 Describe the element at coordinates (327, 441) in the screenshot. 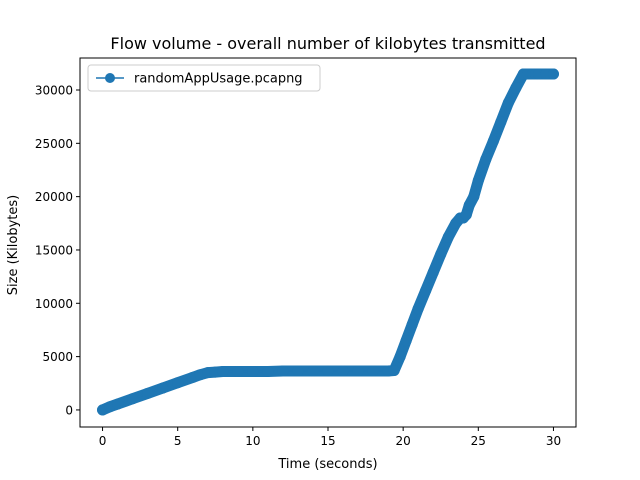

I see `x-tick-label: 15` at that location.